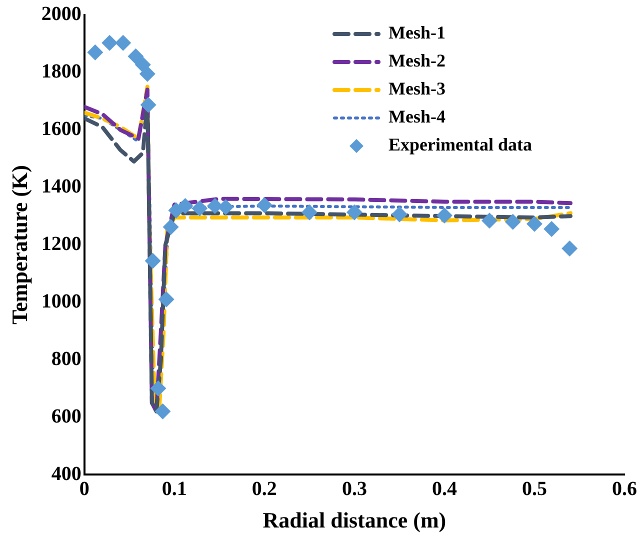 This screenshot has height=543, width=640. Describe the element at coordinates (66, 473) in the screenshot. I see `y-tick-label: 400` at that location.